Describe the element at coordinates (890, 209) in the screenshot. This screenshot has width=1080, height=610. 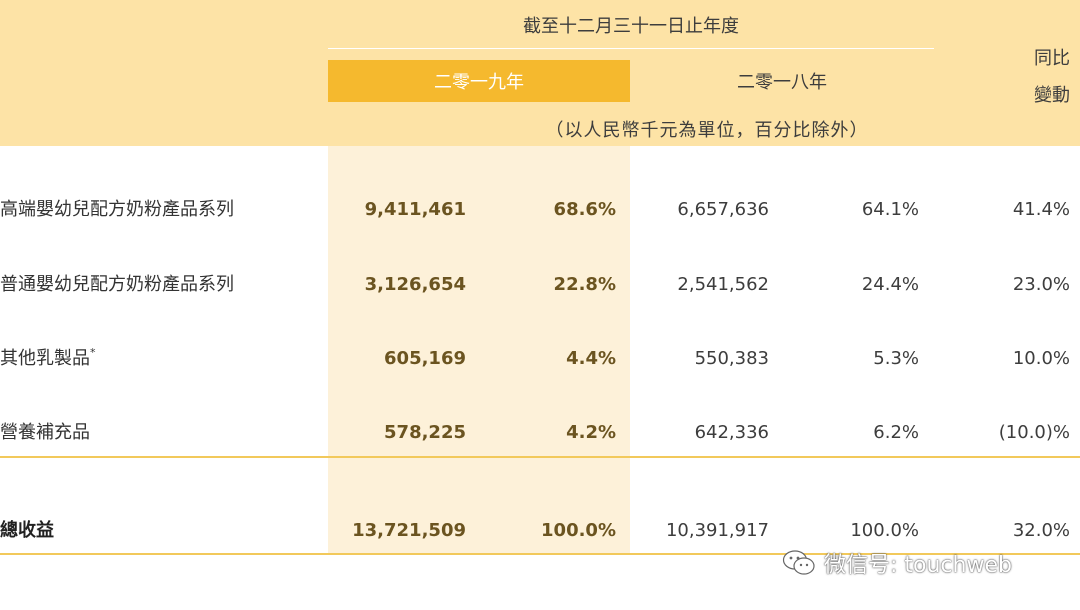
I see `percent-2018: 64.1%` at that location.